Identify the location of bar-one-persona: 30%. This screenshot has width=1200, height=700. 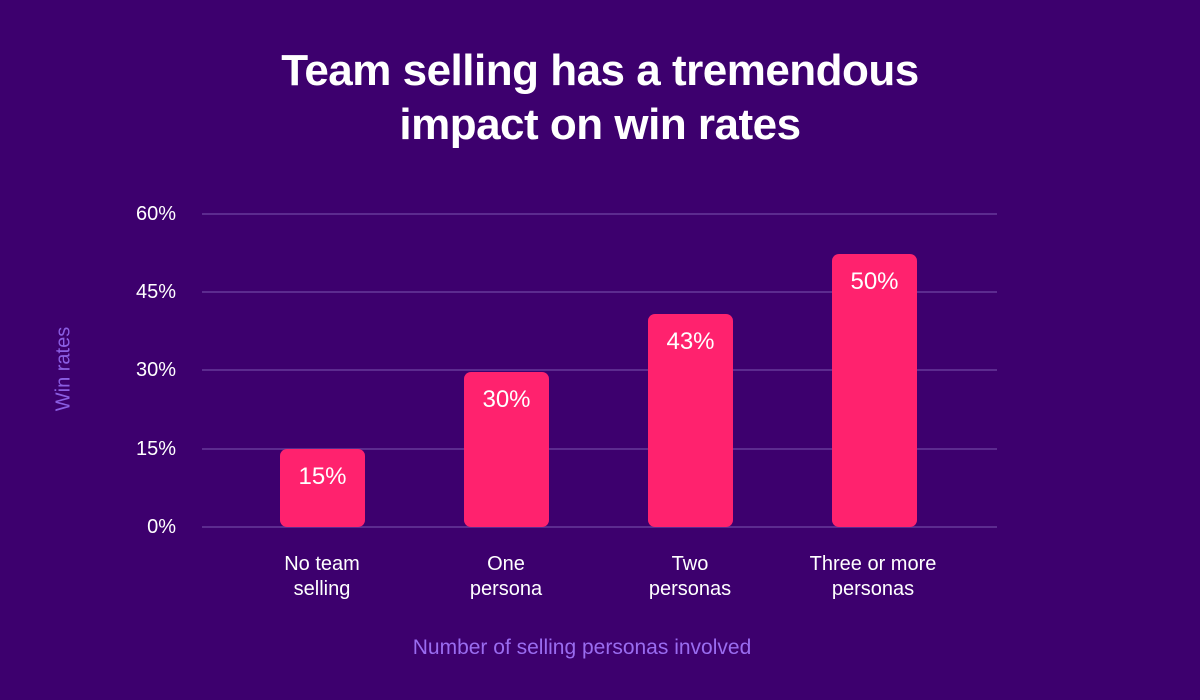
(506, 449).